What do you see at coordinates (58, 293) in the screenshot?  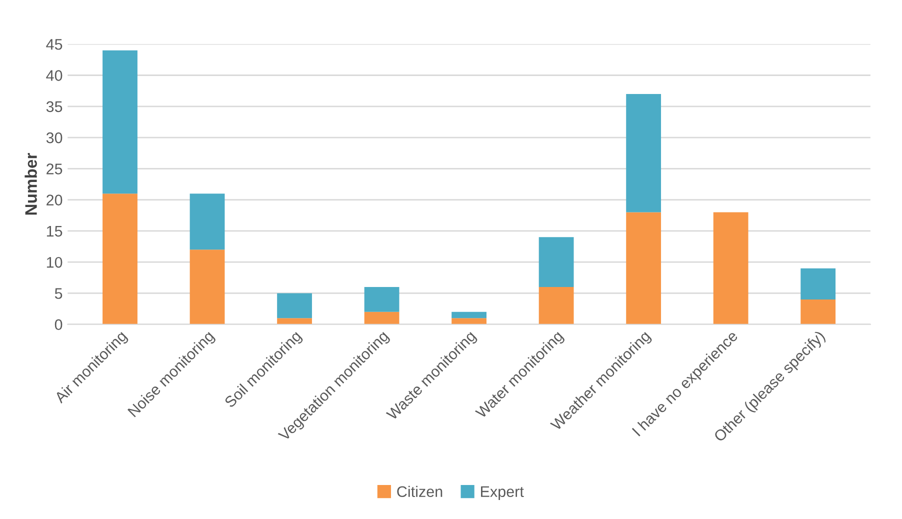 I see `y-tick-label: 5` at bounding box center [58, 293].